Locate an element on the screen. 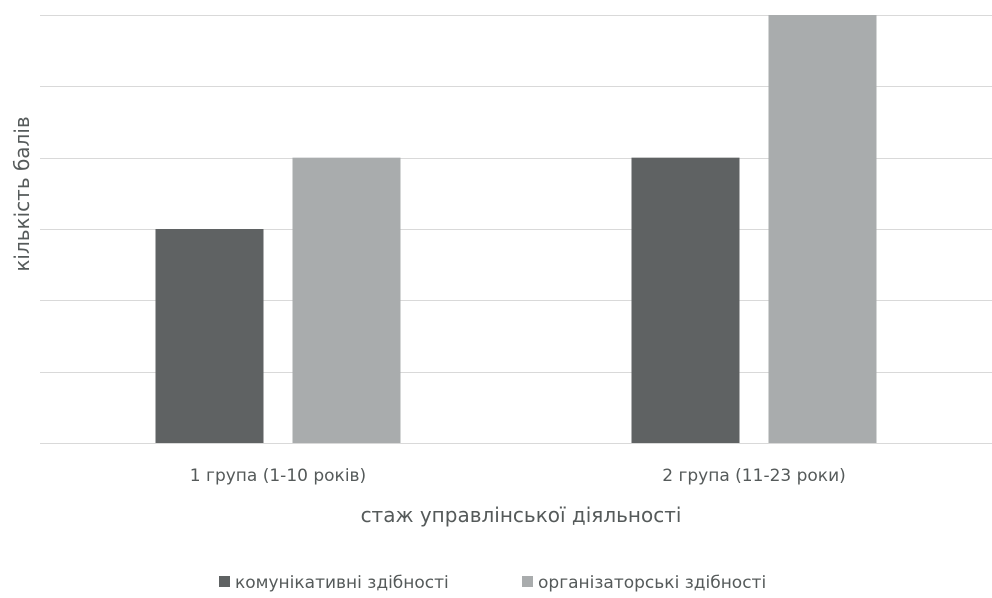  legend-label-1: організаторські здібності is located at coordinates (652, 583).